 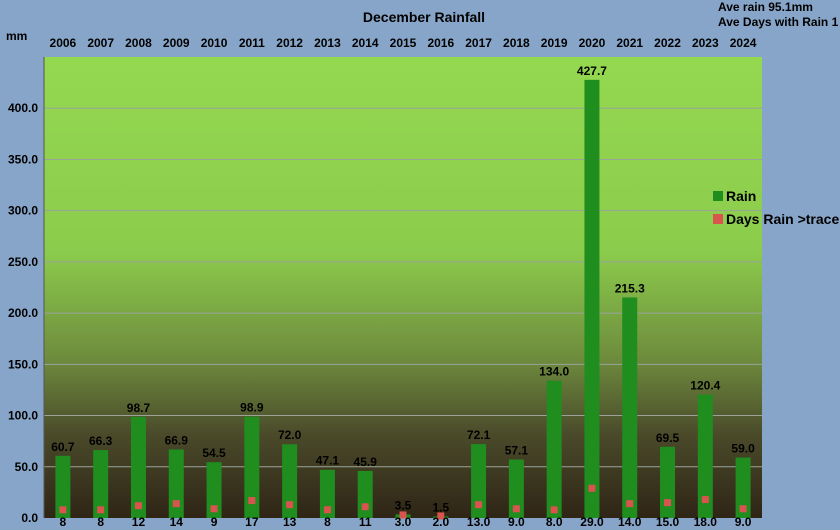 I want to click on x-tick-label: 2015, so click(x=403, y=43).